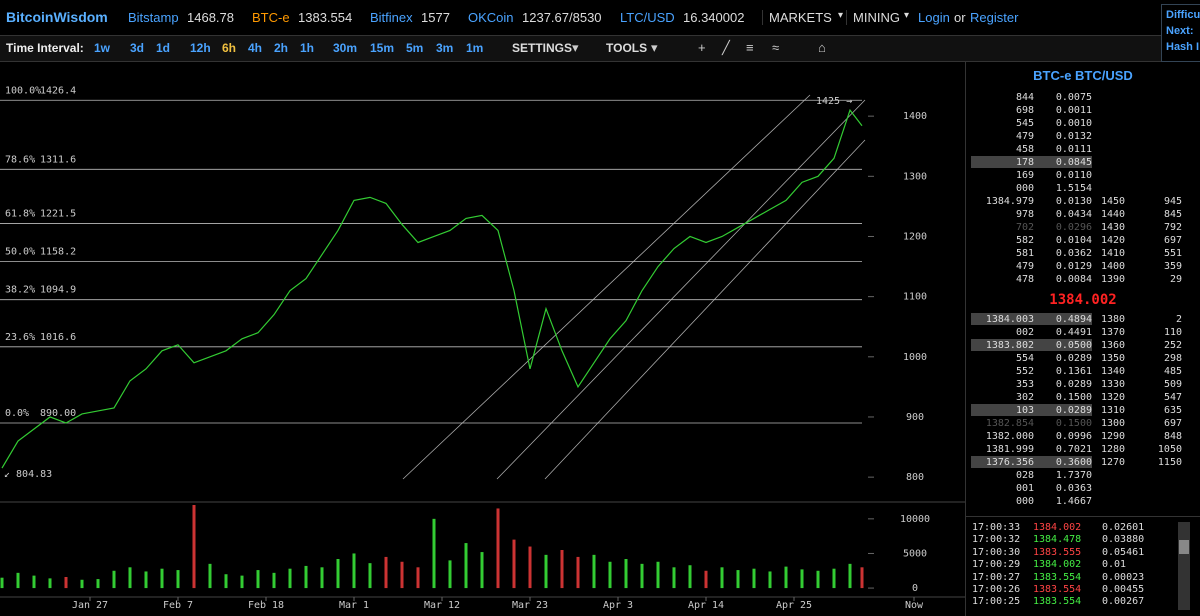  I want to click on register: Register, so click(994, 17).